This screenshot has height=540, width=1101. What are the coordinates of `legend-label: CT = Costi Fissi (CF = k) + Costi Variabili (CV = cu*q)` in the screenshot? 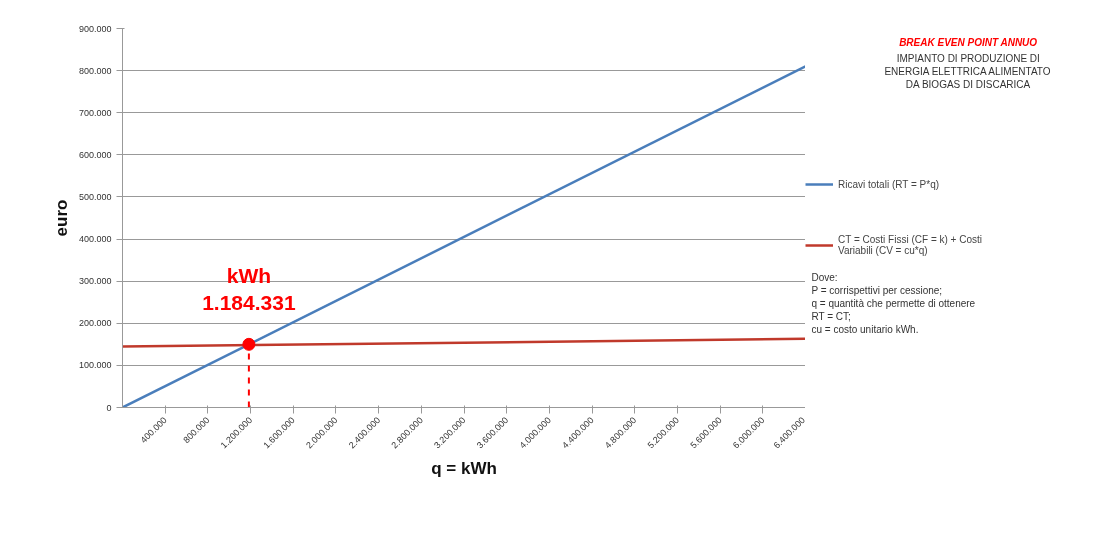 It's located at (910, 245).